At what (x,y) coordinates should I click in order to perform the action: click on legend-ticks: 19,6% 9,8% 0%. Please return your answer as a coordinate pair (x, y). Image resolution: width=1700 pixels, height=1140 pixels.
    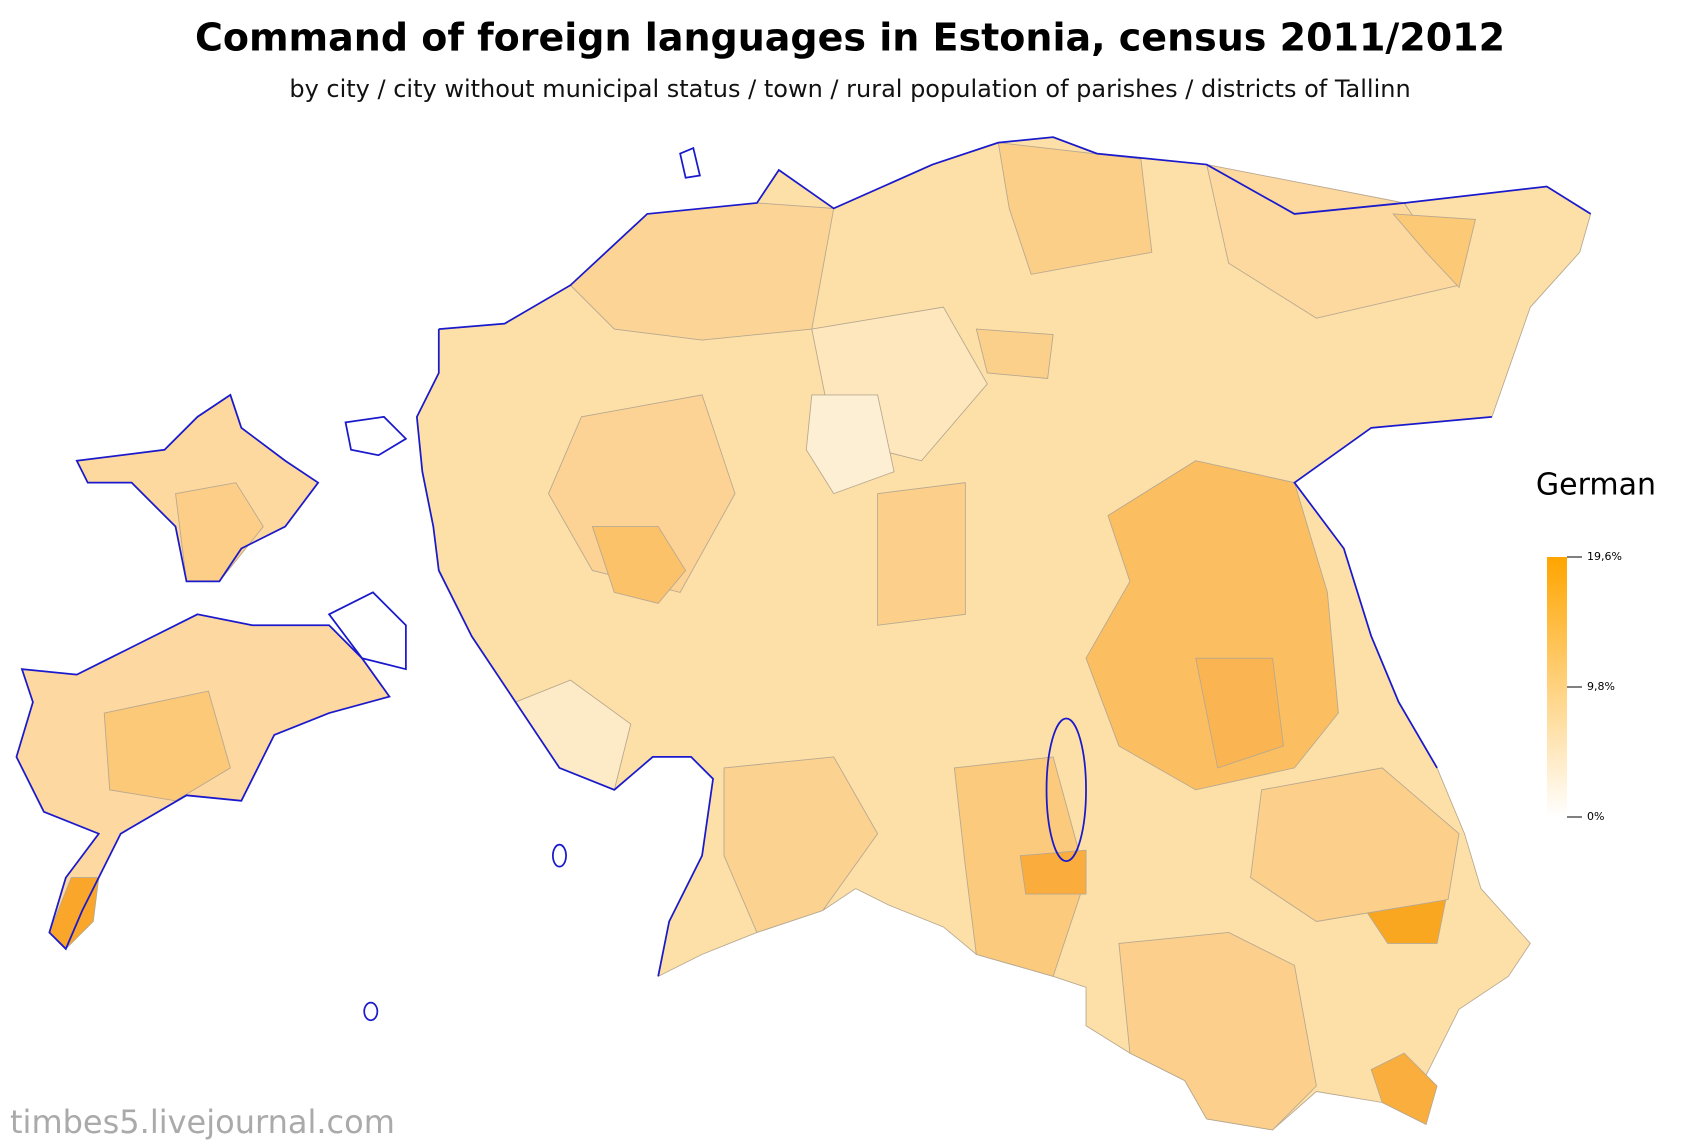
    Looking at the image, I should click on (1594, 686).